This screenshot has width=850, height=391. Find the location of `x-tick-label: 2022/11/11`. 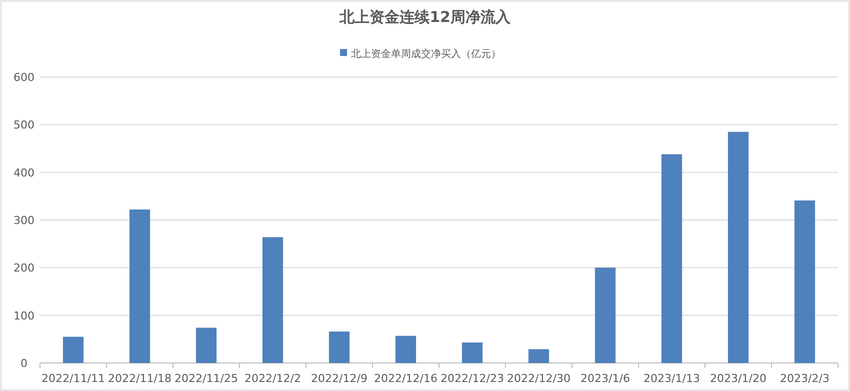

x-tick-label: 2022/11/11 is located at coordinates (73, 378).